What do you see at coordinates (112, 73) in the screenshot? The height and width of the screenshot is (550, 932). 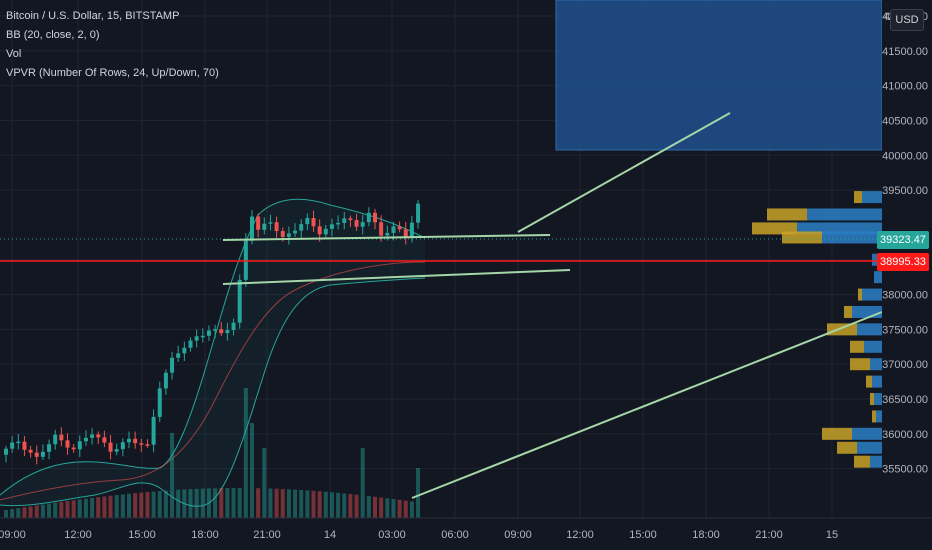 I see `vpvr-indicator-label: VPVR (Number Of Rows, 24, Up/Down, 70)` at bounding box center [112, 73].